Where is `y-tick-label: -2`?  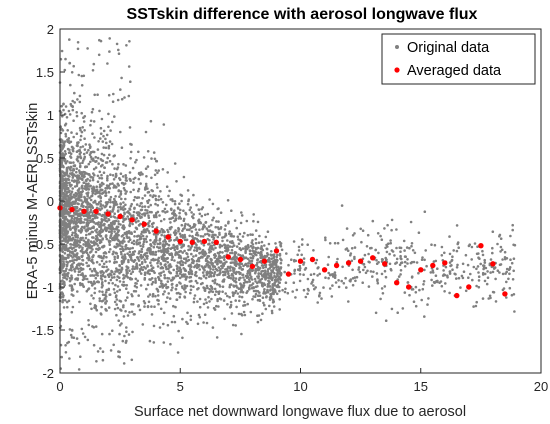
y-tick-label: -2 is located at coordinates (48, 373).